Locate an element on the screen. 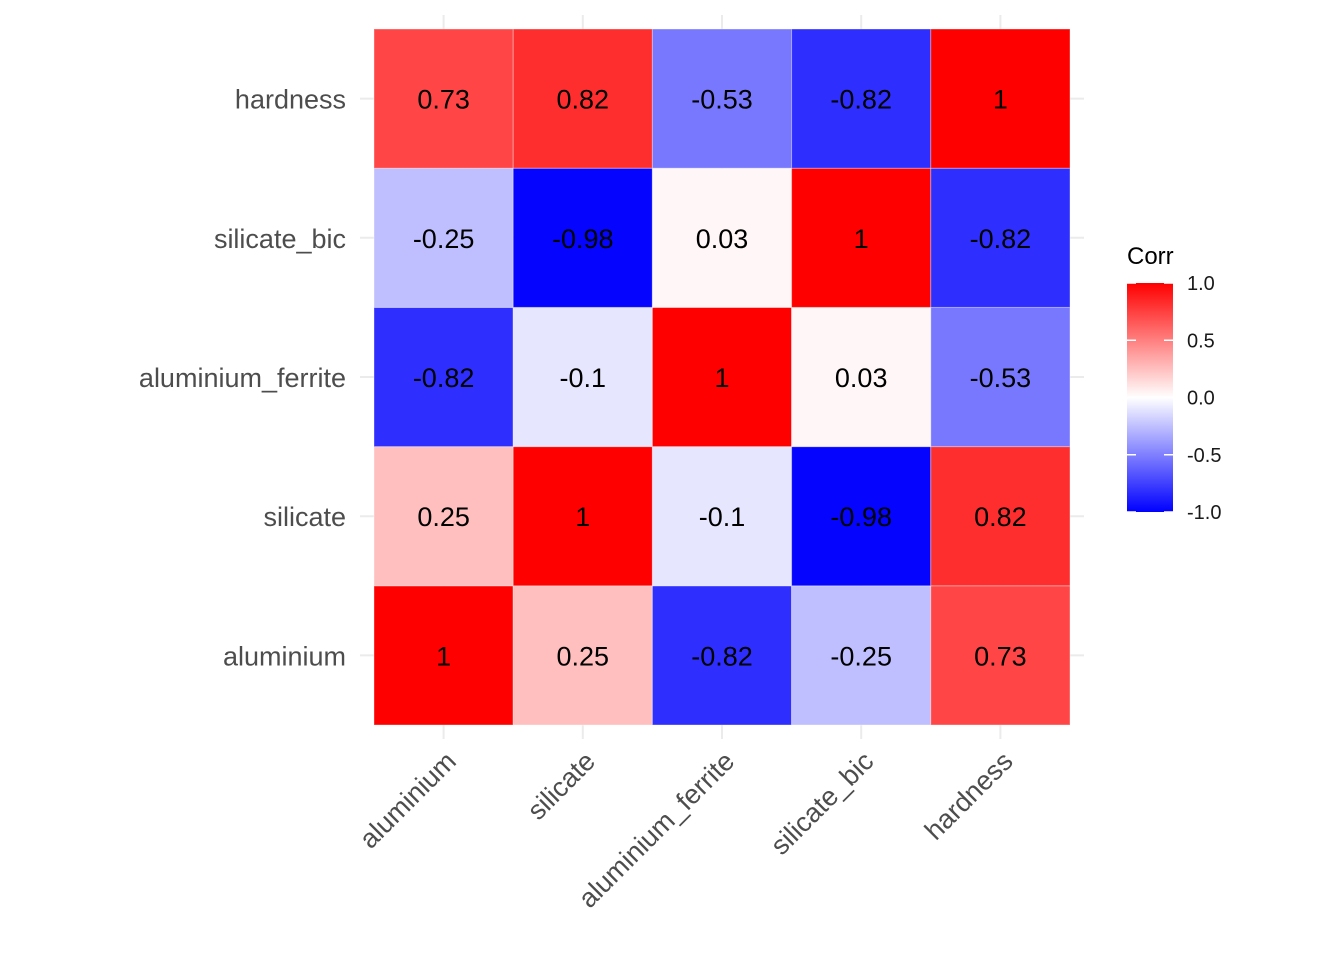  y-tick-label: hardness is located at coordinates (290, 100).